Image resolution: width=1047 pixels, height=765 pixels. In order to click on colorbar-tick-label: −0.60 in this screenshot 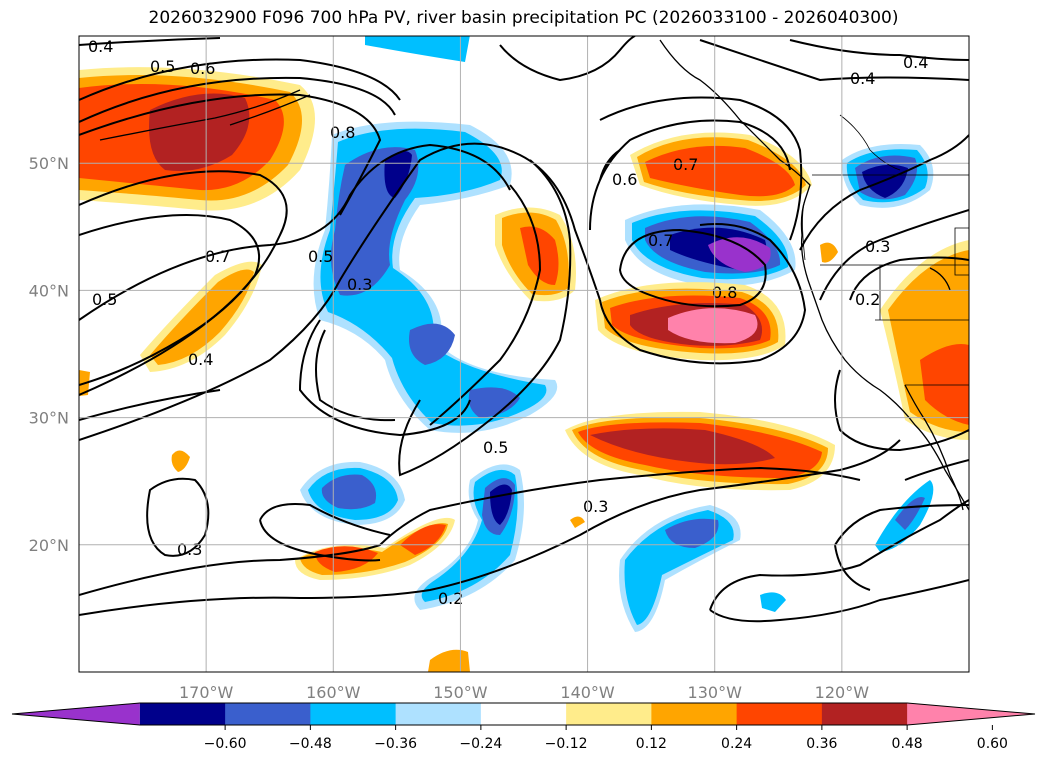, I will do `click(225, 744)`.